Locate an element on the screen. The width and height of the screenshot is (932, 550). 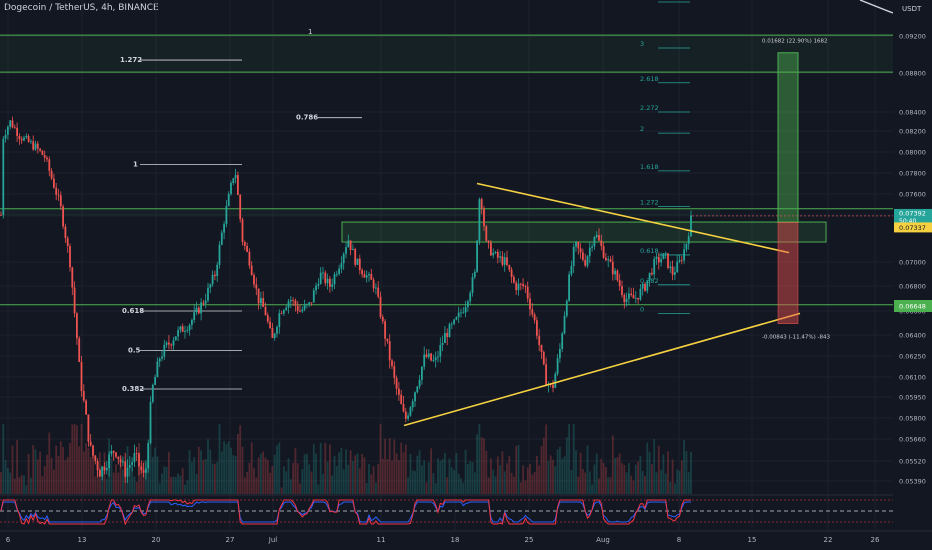
y-tick-label: 0.07800 is located at coordinates (912, 174).